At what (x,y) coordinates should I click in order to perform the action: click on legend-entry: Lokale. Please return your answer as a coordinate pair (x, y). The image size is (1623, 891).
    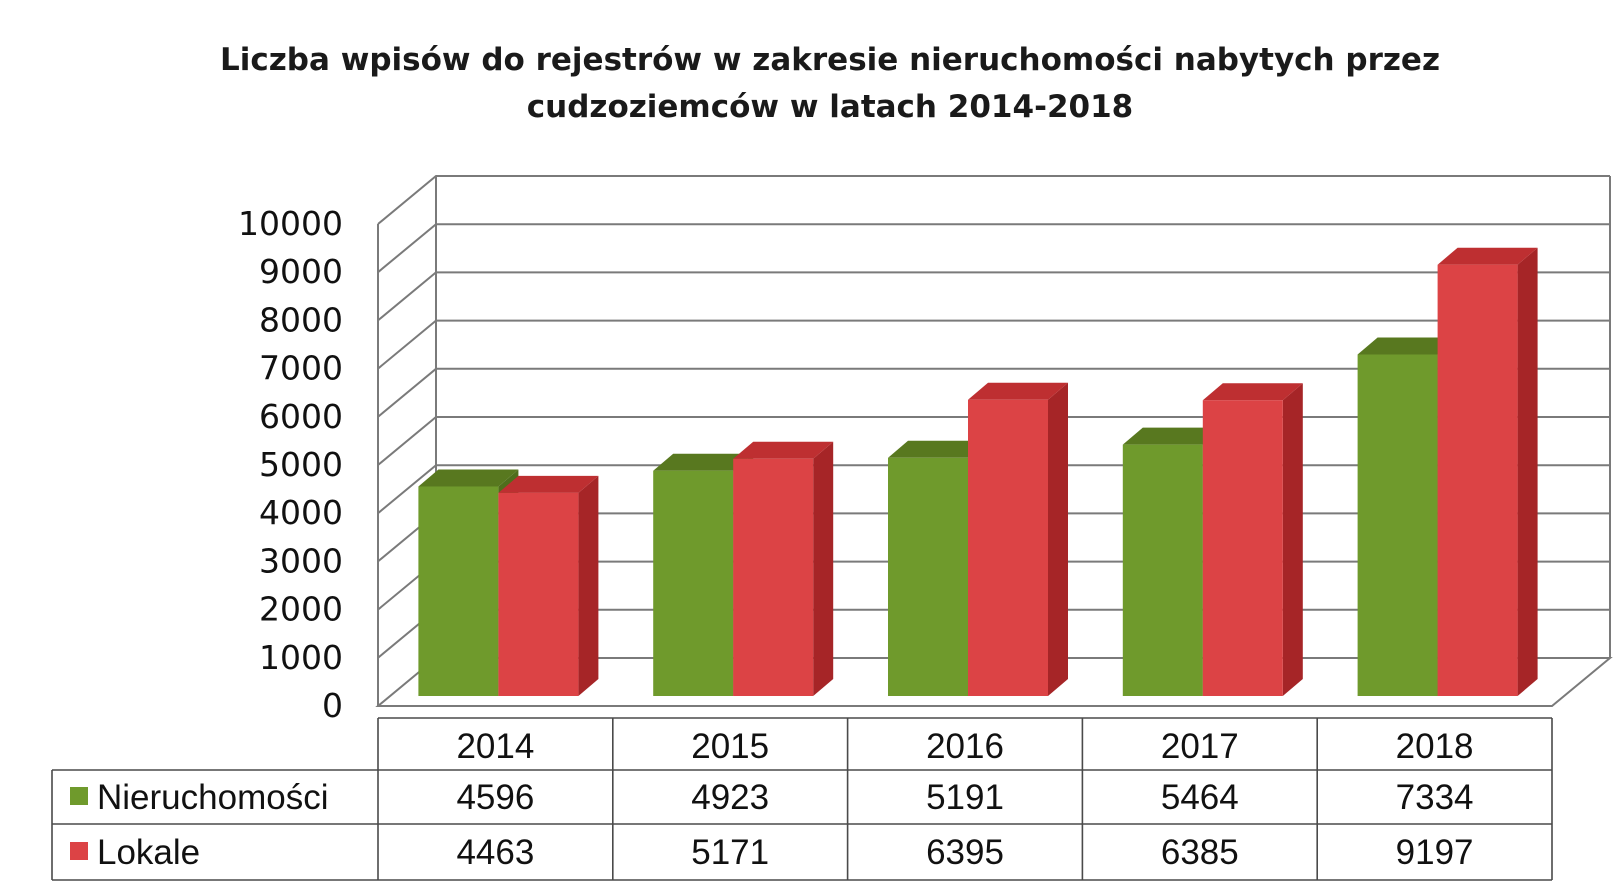
    Looking at the image, I should click on (148, 852).